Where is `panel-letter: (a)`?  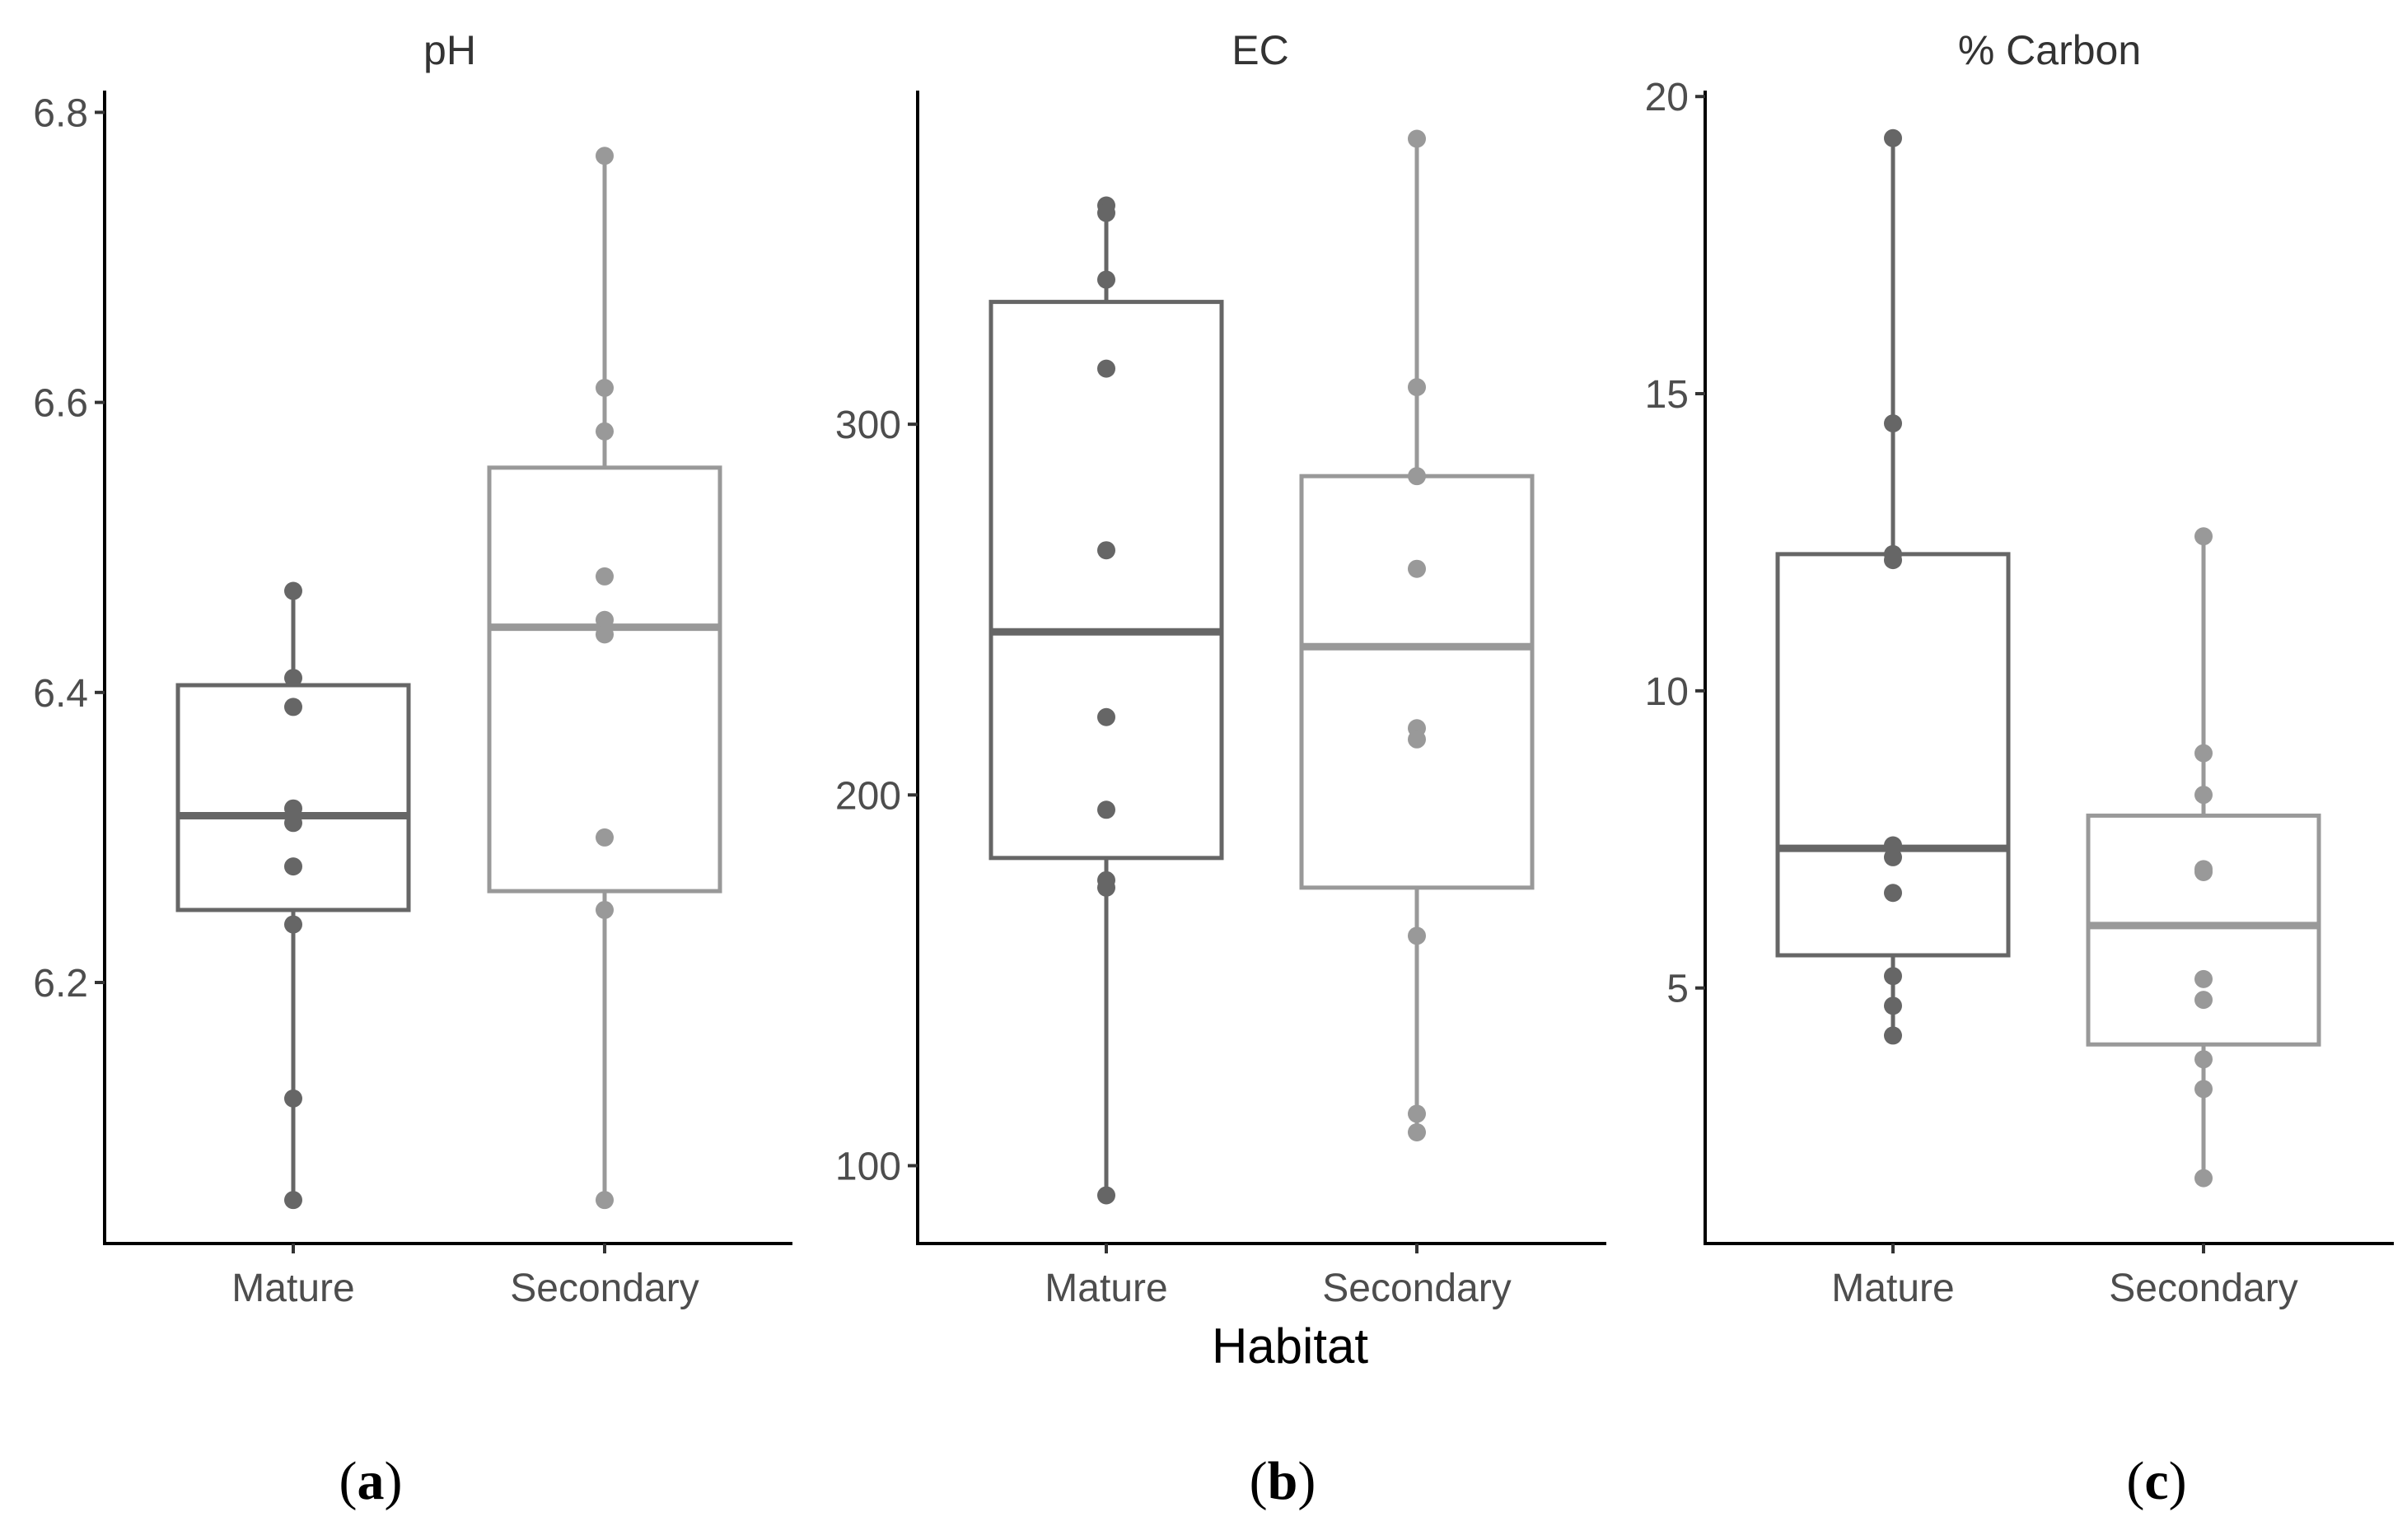 panel-letter: (a) is located at coordinates (371, 1481).